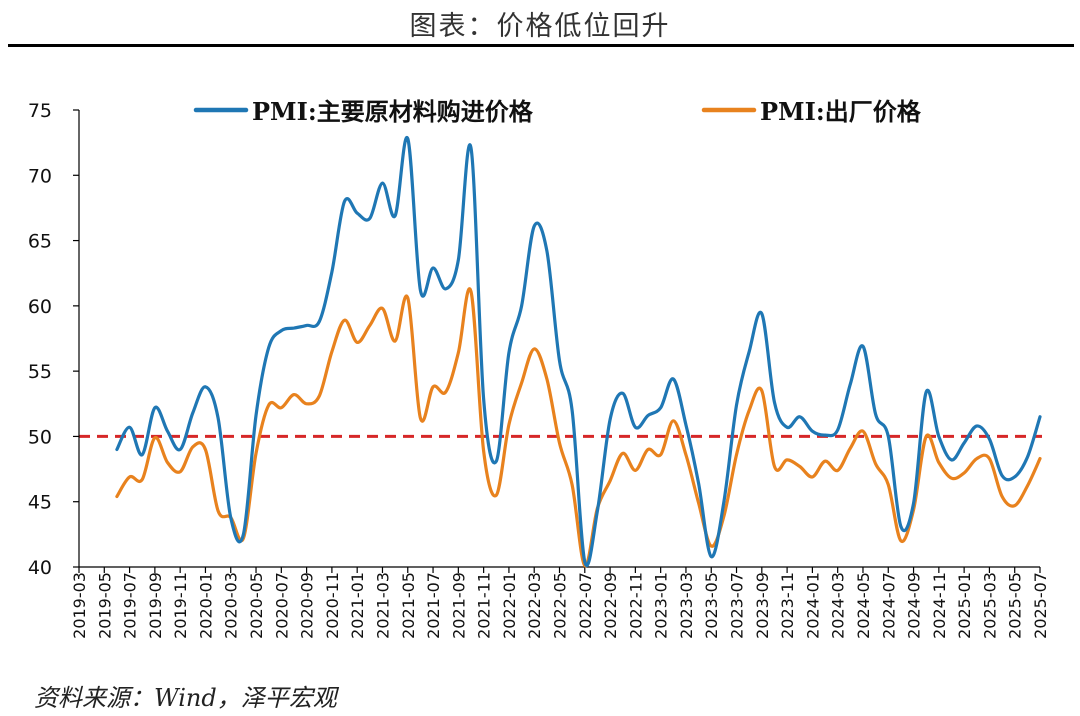 The image size is (1080, 716). Describe the element at coordinates (989, 605) in the screenshot. I see `x-tick-label: 2025-03` at that location.